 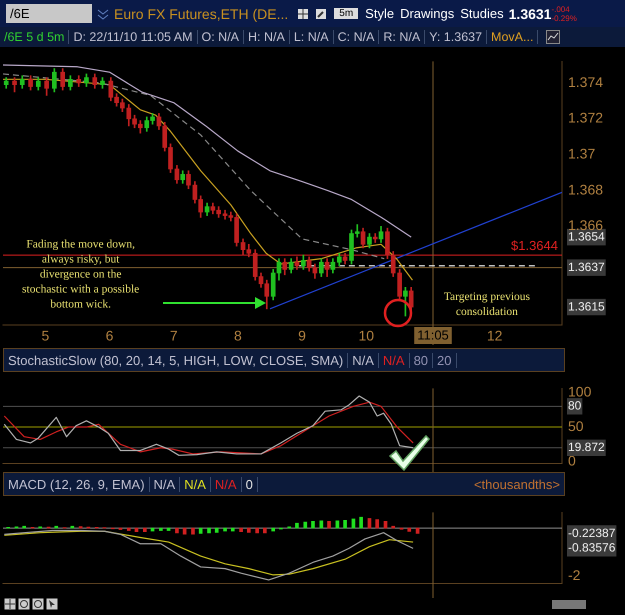 I want to click on y-tick-label: 19.872, so click(x=587, y=447).